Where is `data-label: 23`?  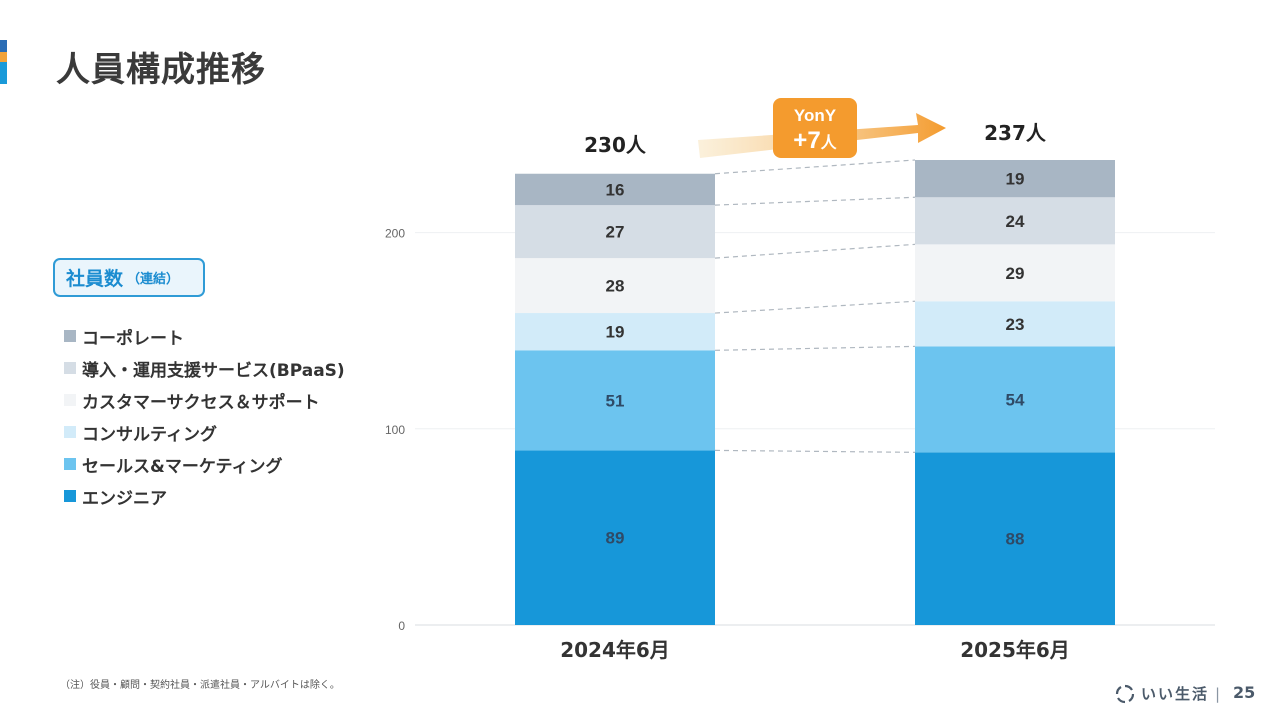 data-label: 23 is located at coordinates (1015, 324).